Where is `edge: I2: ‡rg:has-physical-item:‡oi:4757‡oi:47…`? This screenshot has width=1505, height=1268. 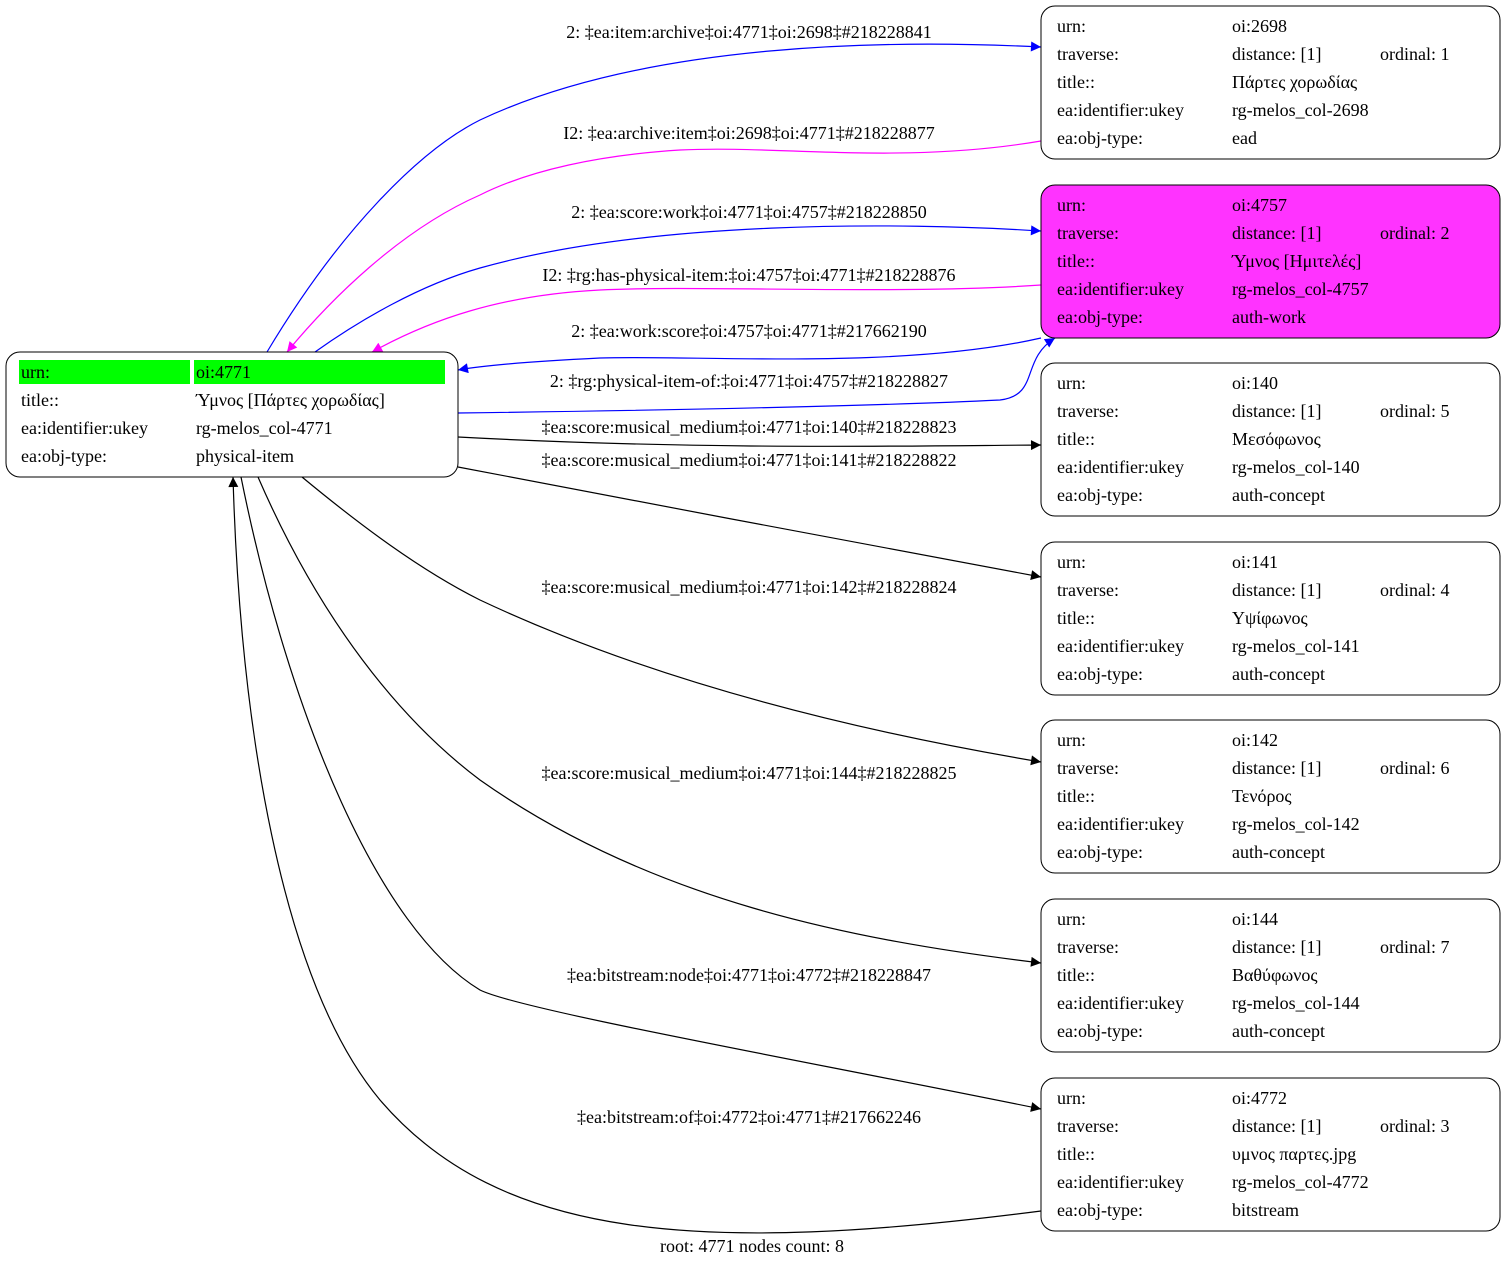
edge: I2: ‡rg:has-physical-item:‡oi:4757‡oi:47… is located at coordinates (706, 309).